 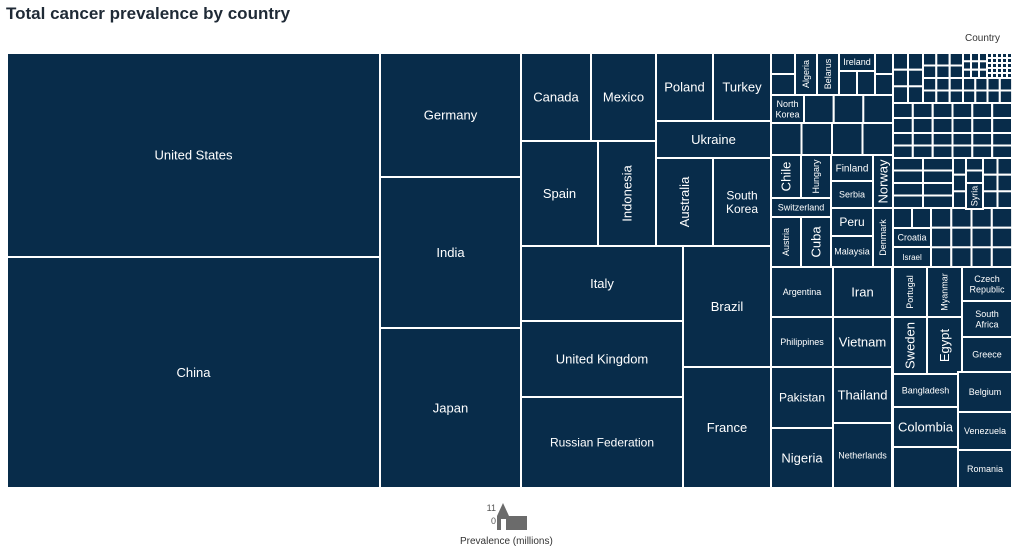 I want to click on tile-australia, so click(x=684, y=202).